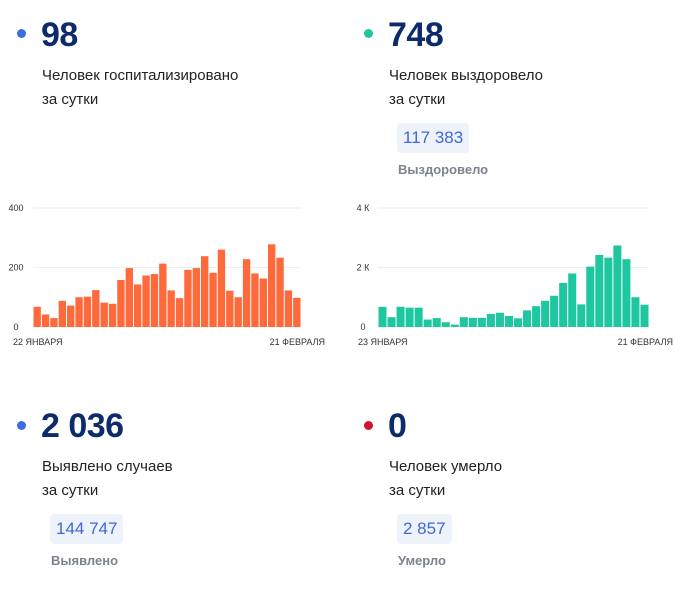  What do you see at coordinates (21, 33) in the screenshot?
I see `hospitalized-dot` at bounding box center [21, 33].